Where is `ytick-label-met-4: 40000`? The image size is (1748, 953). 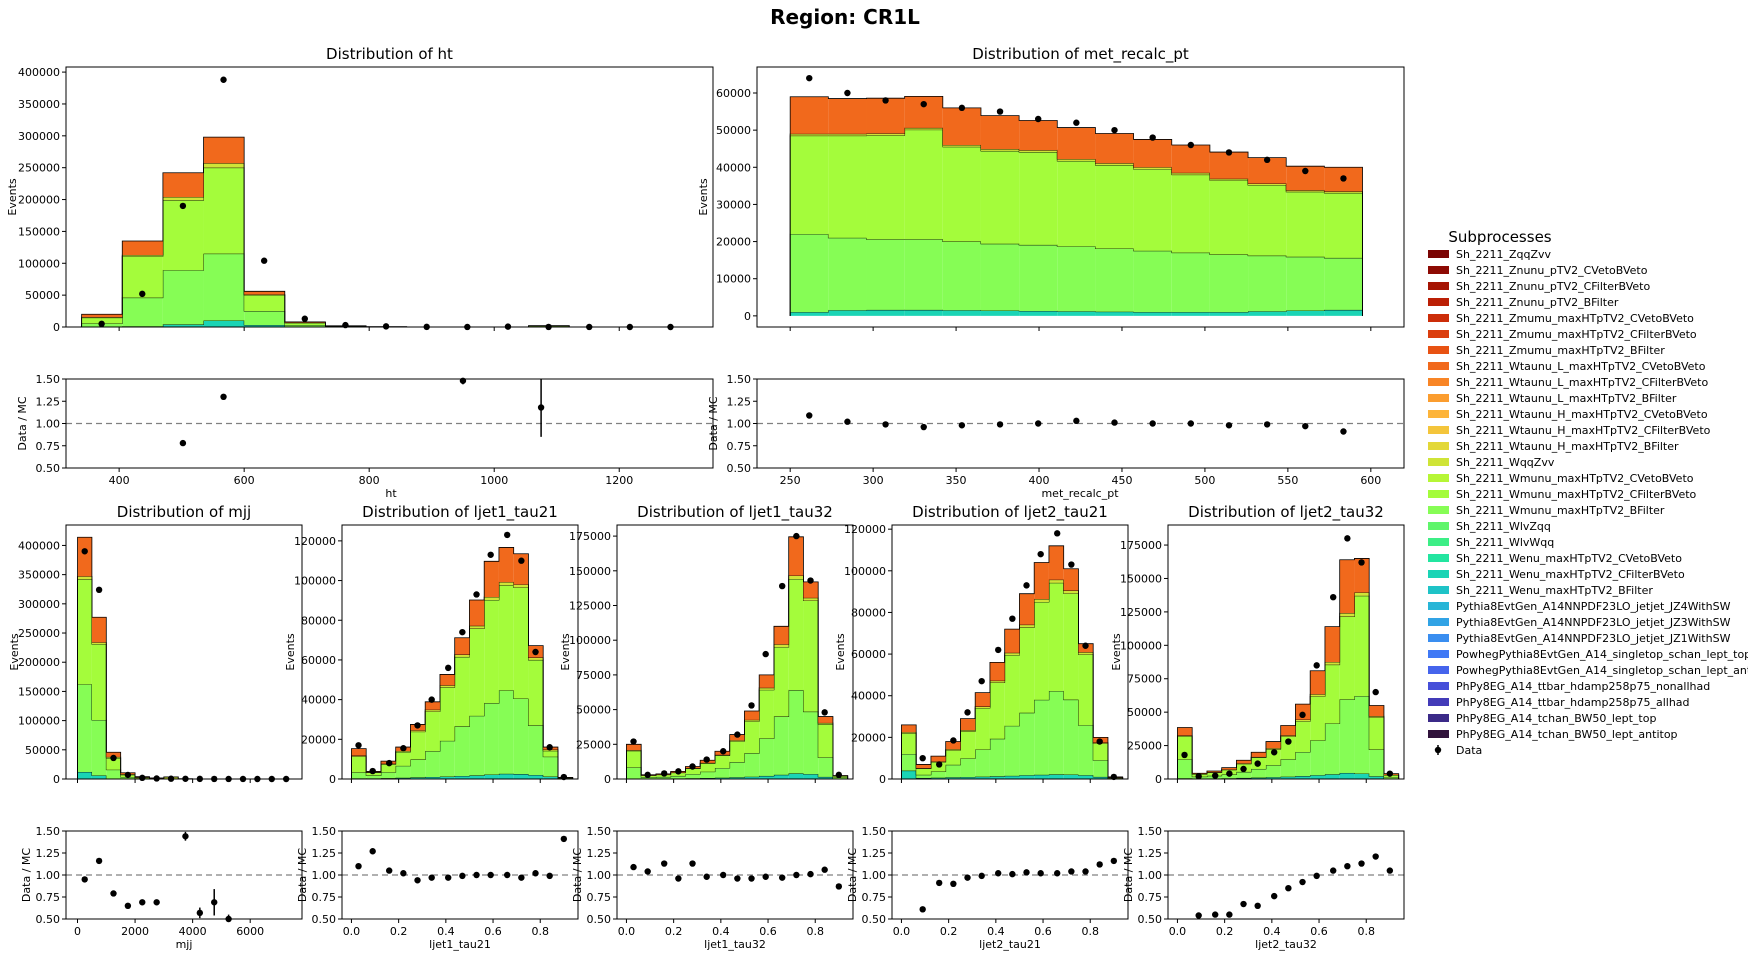 ytick-label-met-4: 40000 is located at coordinates (733, 167).